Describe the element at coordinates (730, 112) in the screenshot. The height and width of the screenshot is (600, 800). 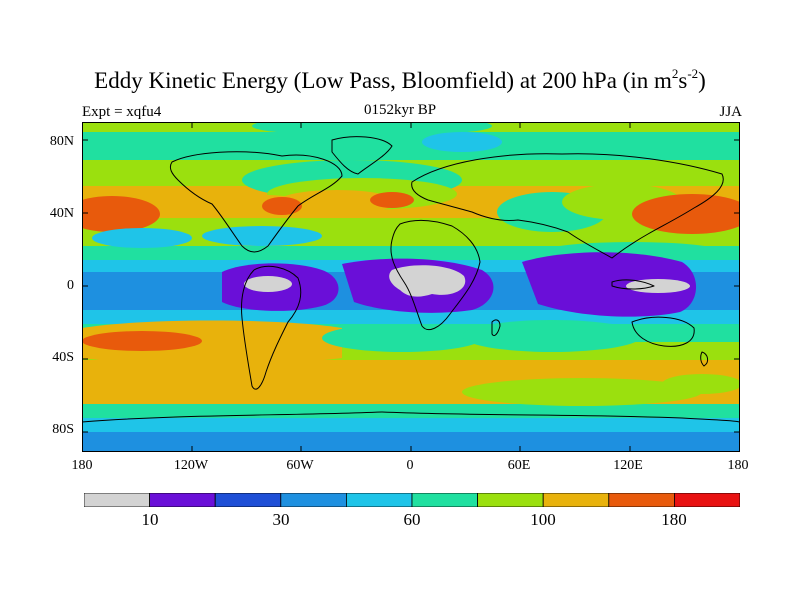
I see `season-label: JJA` at that location.